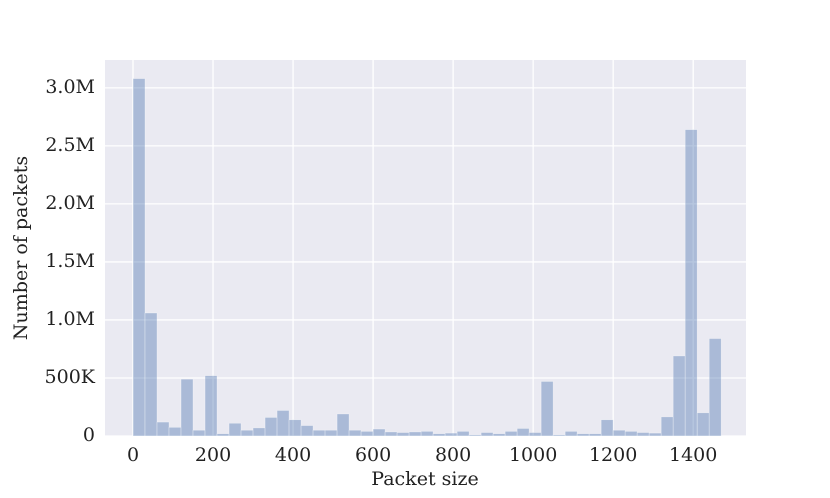  What do you see at coordinates (70, 261) in the screenshot?
I see `y-tick-label: 1.5M` at bounding box center [70, 261].